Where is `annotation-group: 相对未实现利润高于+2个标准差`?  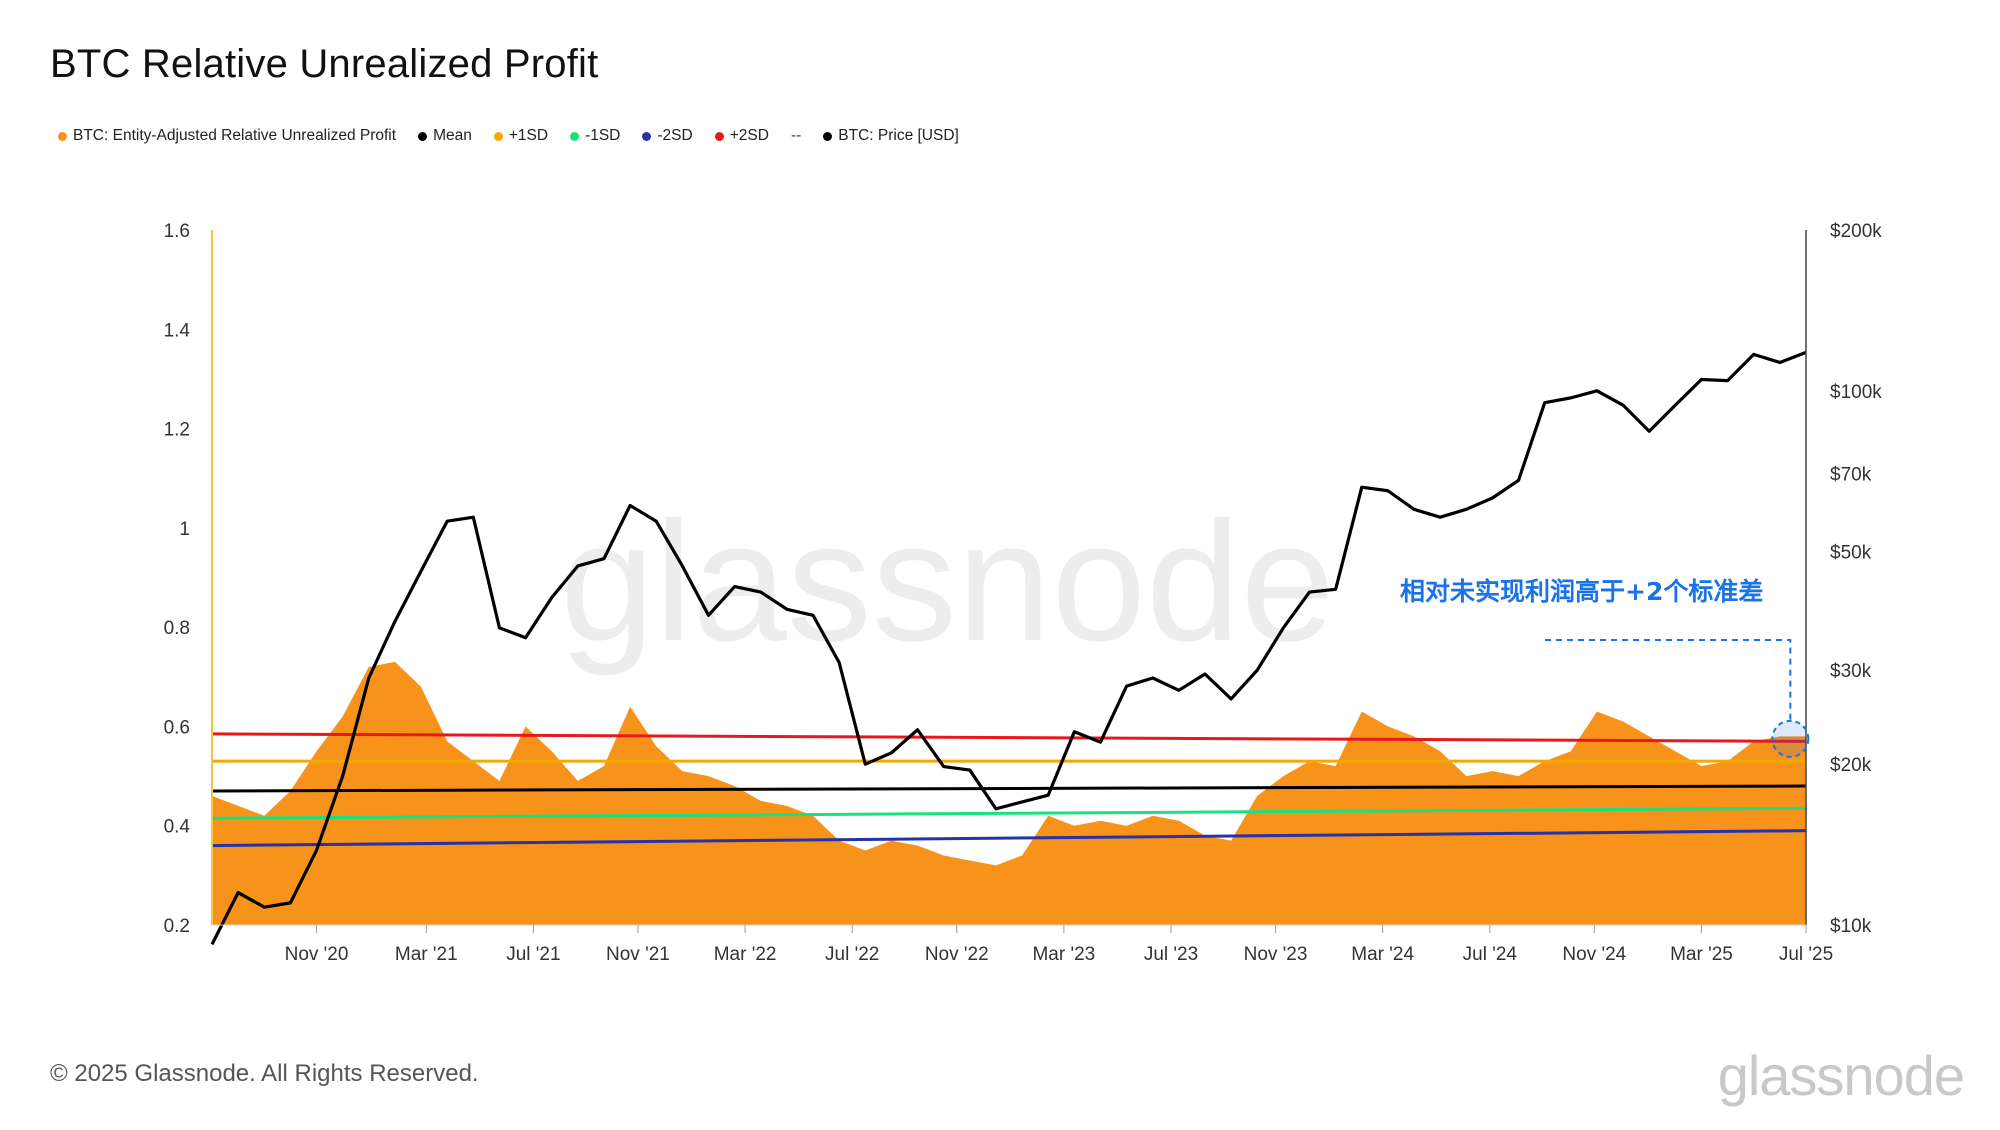
annotation-group: 相对未实现利润高于+2个标准差 is located at coordinates (1605, 667).